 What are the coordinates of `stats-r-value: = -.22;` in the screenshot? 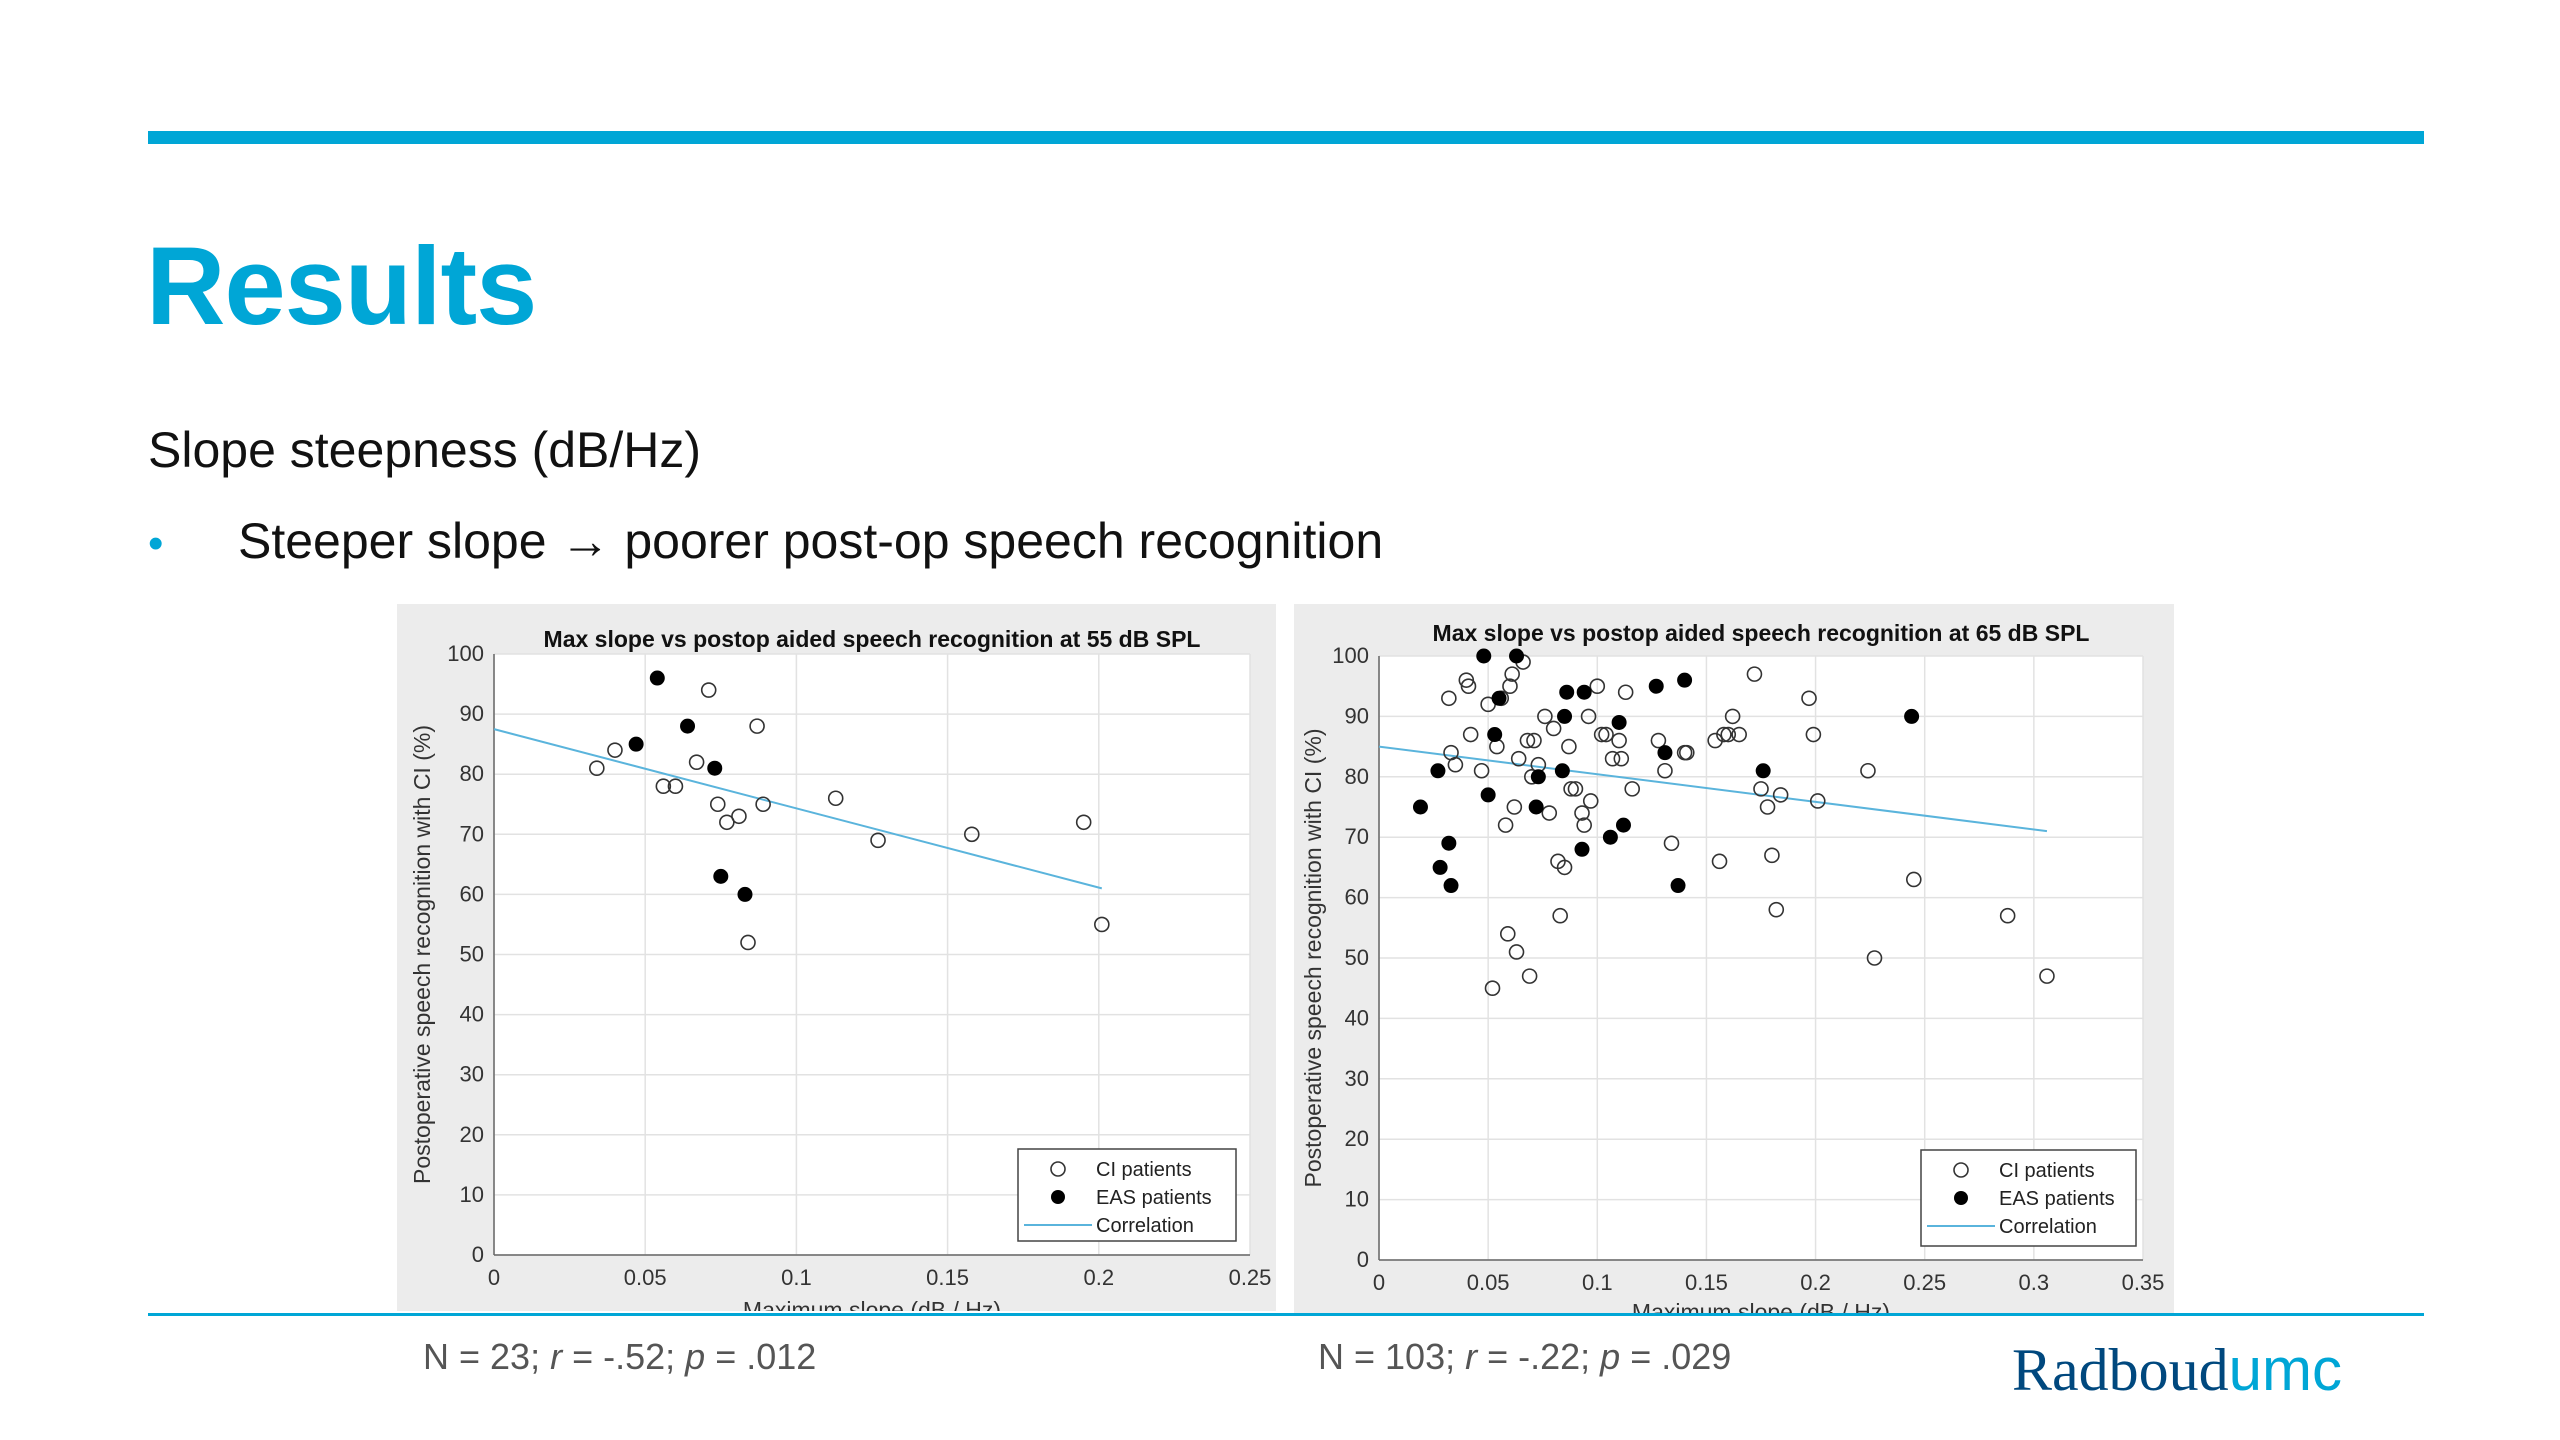 It's located at (1539, 1356).